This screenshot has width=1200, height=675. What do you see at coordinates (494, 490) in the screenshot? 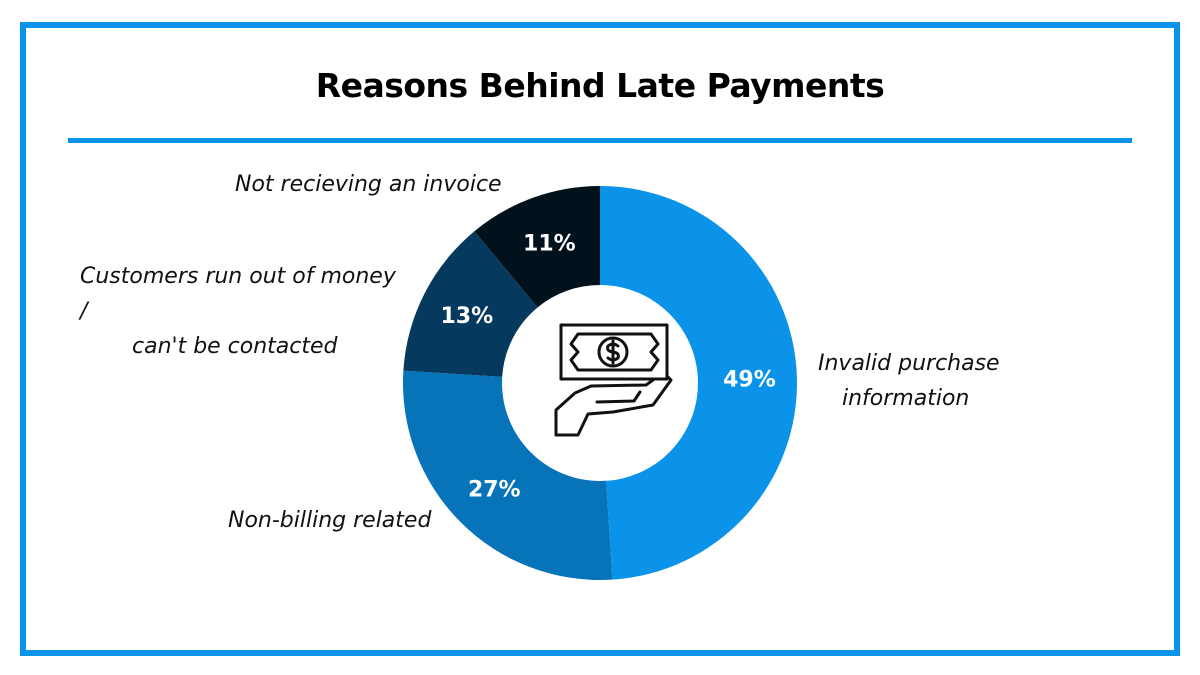
I see `slice-value-label: 27%` at bounding box center [494, 490].